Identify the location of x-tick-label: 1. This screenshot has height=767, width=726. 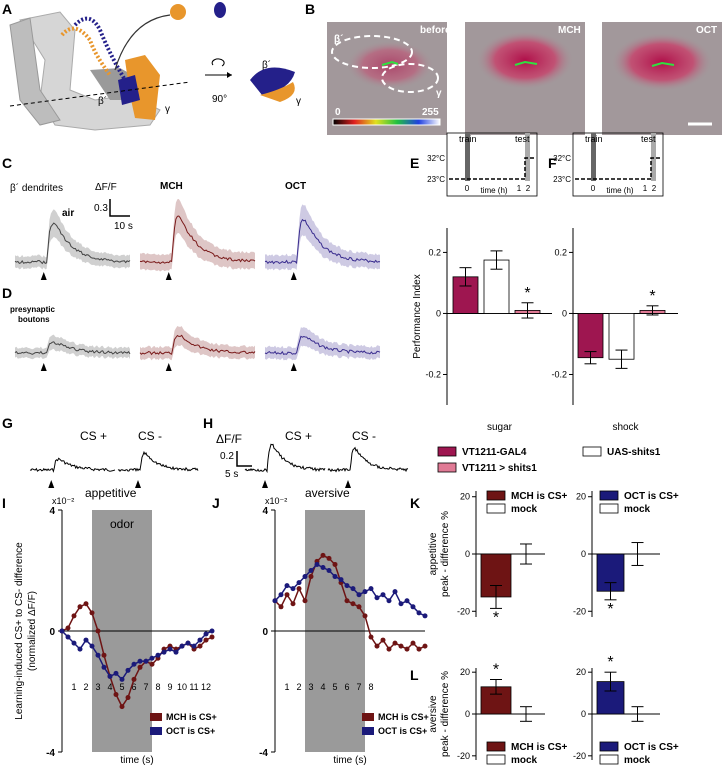
(73, 687).